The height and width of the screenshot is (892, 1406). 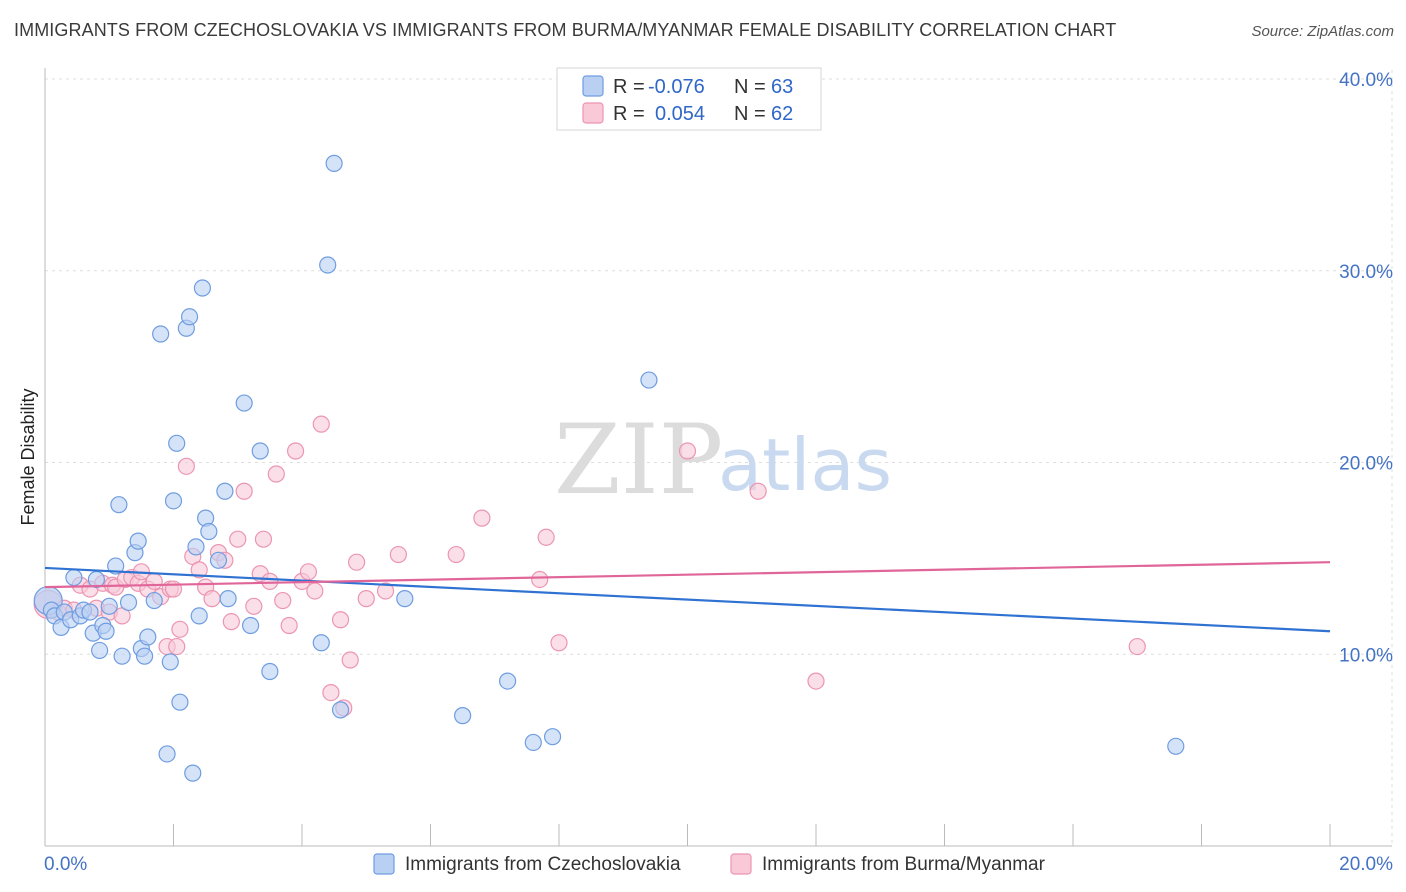 I want to click on stats-legend: R = -0.076 N = 63 R = 0.054 N = 62, so click(x=689, y=99).